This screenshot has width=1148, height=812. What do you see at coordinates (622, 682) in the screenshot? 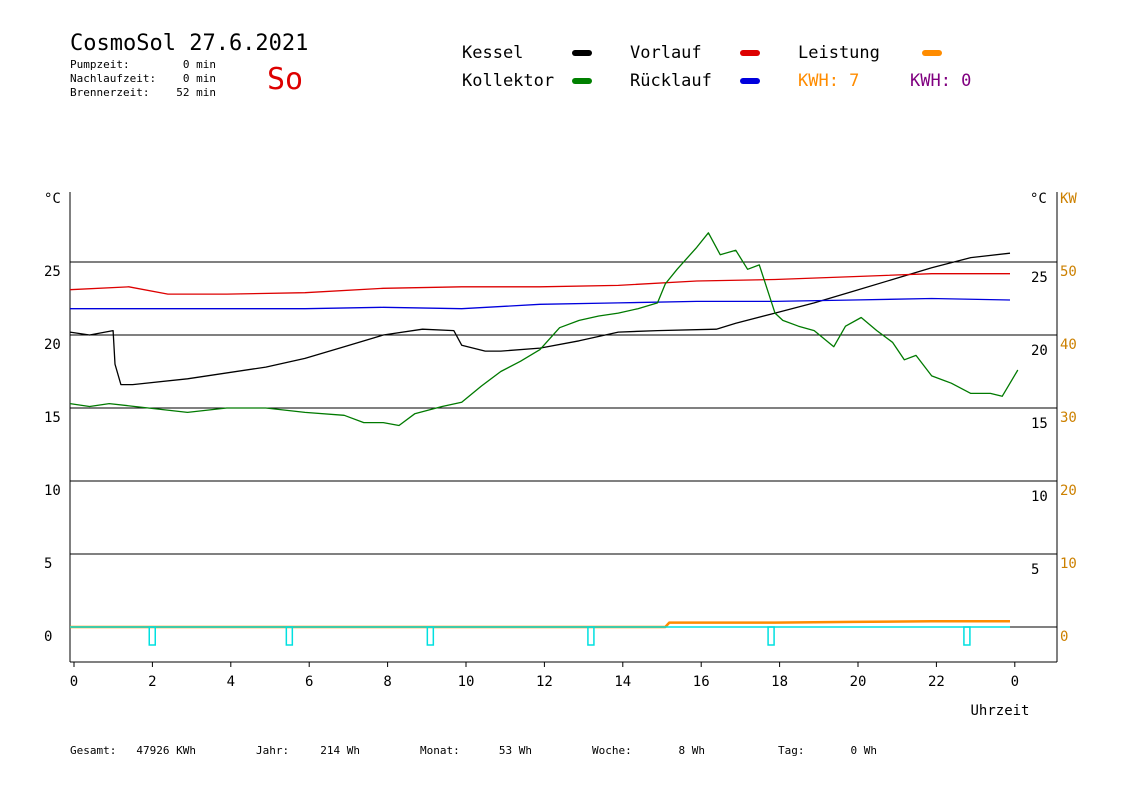
I see `x-tick-label: 14` at bounding box center [622, 682].